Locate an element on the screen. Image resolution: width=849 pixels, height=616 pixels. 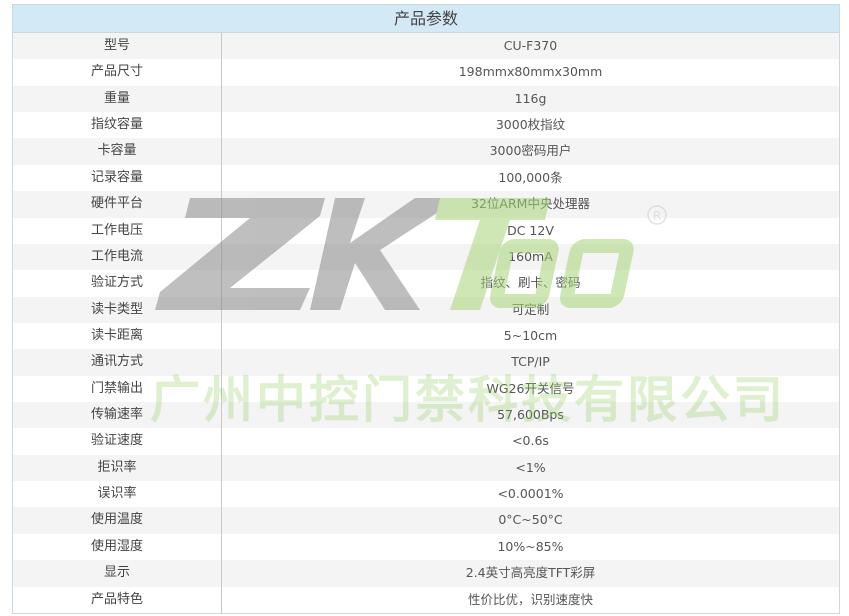
spec-value: <0.0001% is located at coordinates (530, 494).